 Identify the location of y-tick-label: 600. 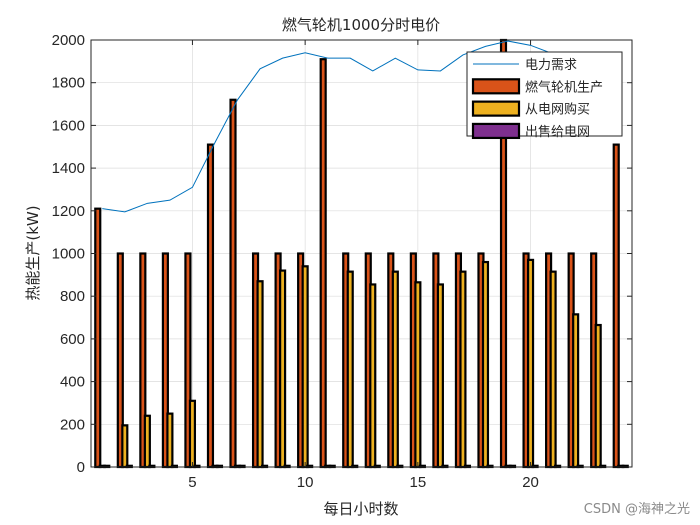
(72, 339).